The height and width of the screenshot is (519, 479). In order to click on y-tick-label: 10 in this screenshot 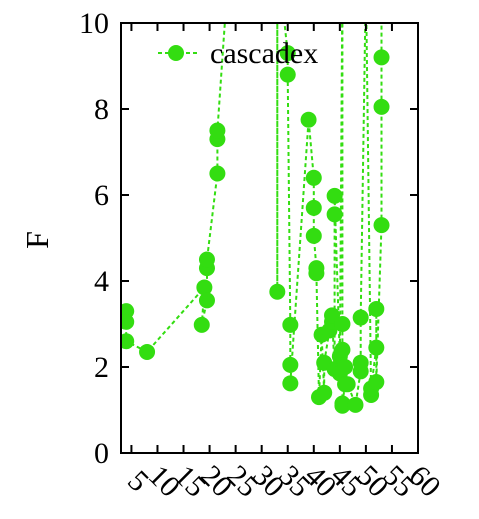, I will do `click(94, 23)`.